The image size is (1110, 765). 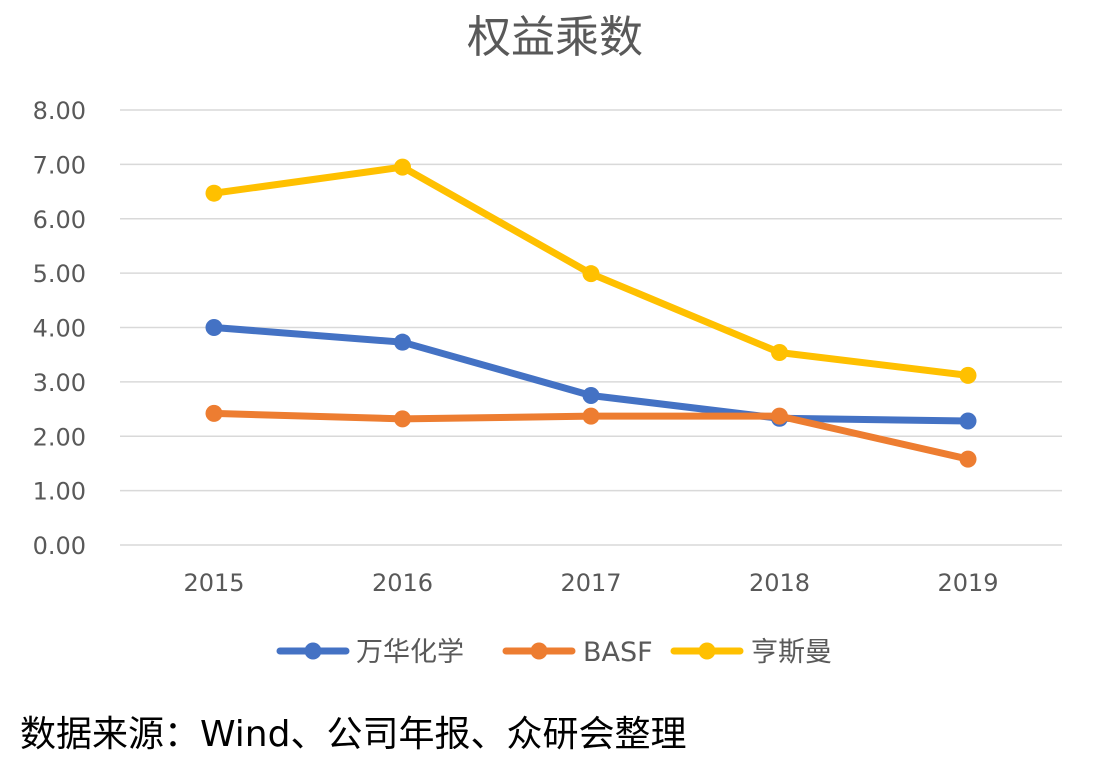 I want to click on y-tick-label: 5.00, so click(x=59, y=274).